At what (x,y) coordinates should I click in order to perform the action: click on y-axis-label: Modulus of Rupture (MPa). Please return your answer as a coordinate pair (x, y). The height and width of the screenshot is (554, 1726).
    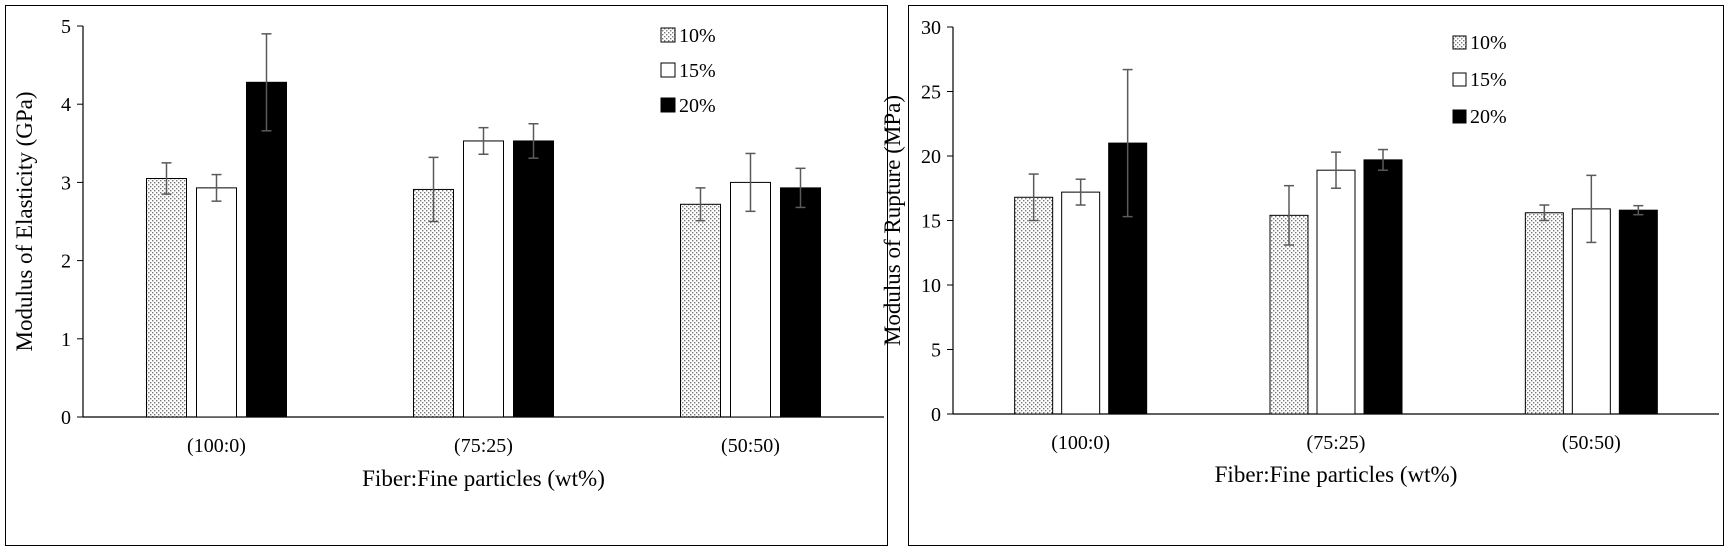
    Looking at the image, I should click on (892, 220).